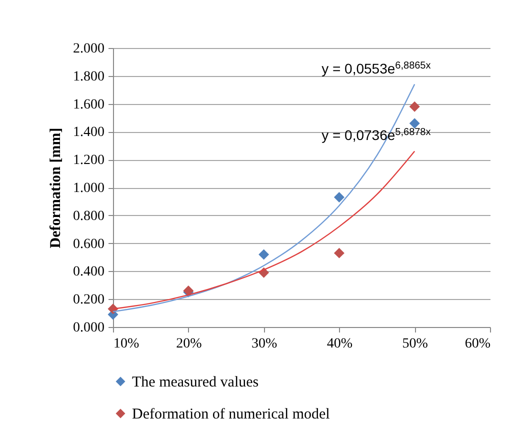 This screenshot has height=433, width=530. What do you see at coordinates (88, 49) in the screenshot?
I see `y-tick-label: 2.000` at bounding box center [88, 49].